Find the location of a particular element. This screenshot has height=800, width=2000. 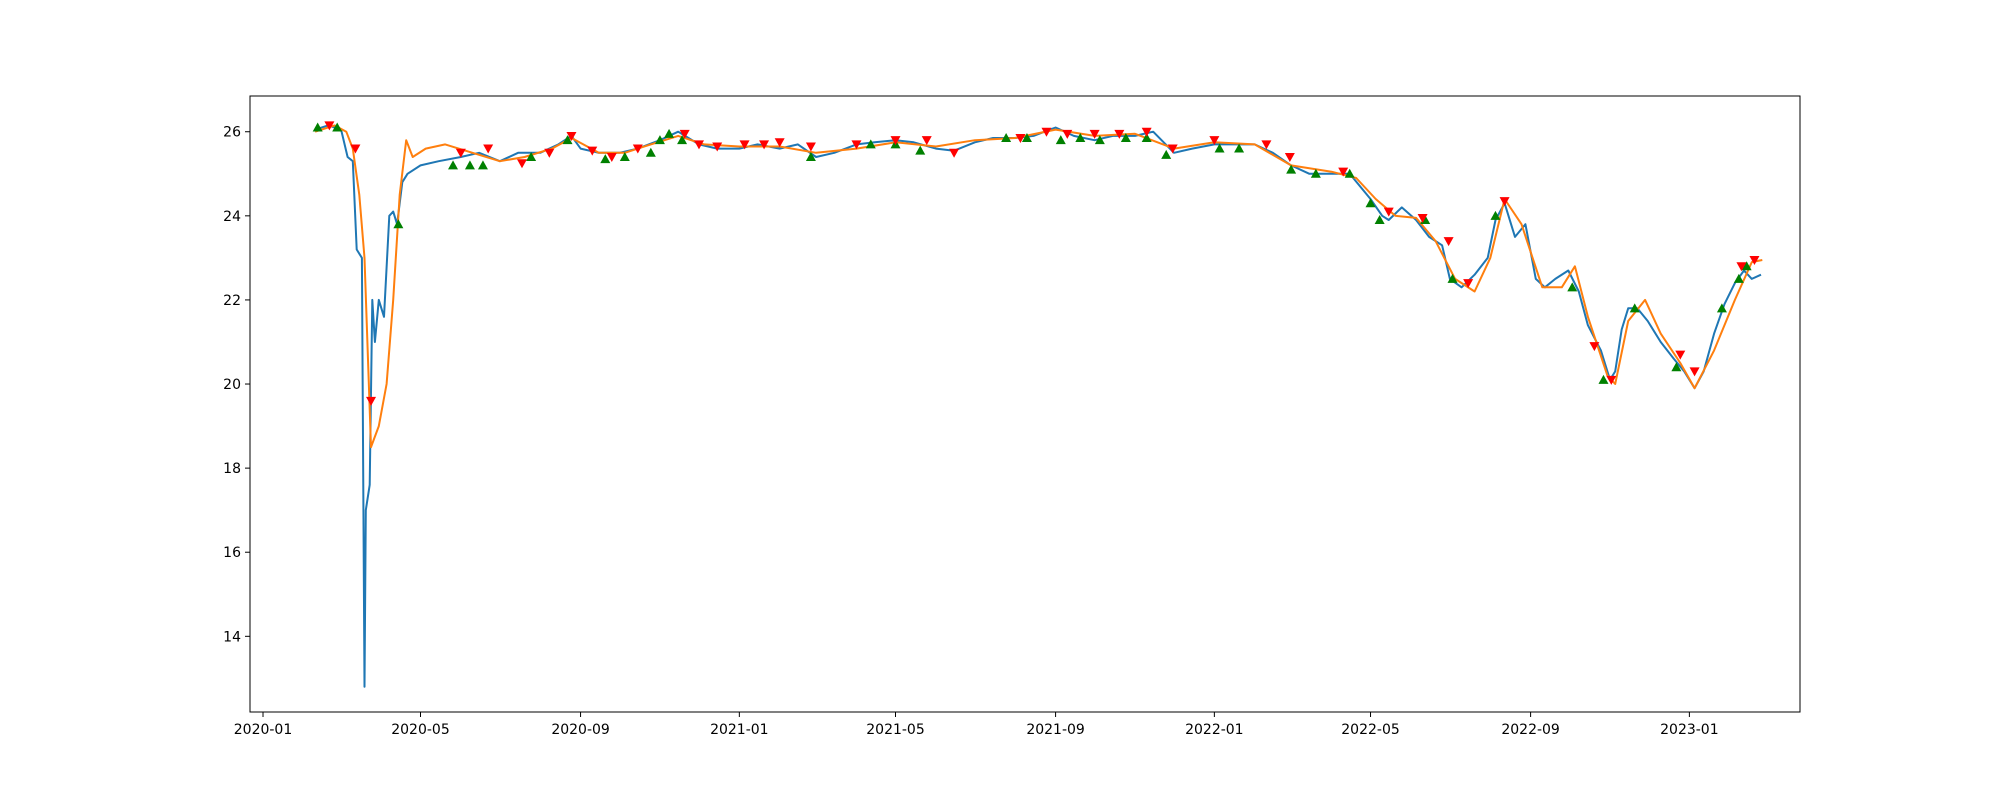

x-tick-label: 2023-01 is located at coordinates (1689, 730).